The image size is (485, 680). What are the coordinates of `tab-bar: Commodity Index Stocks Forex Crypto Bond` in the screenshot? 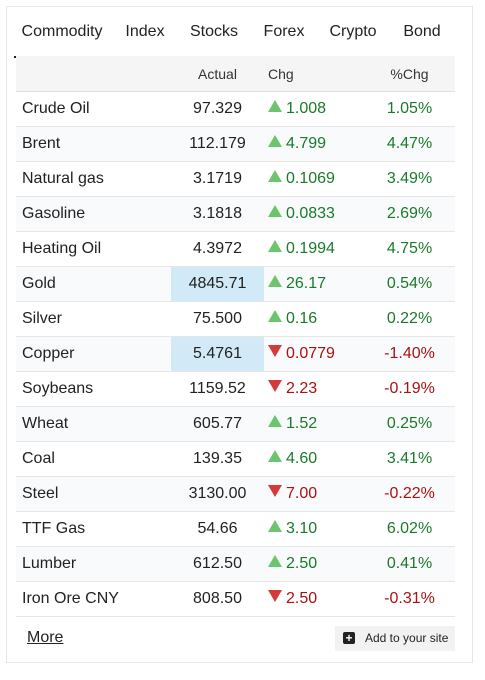 It's located at (236, 39).